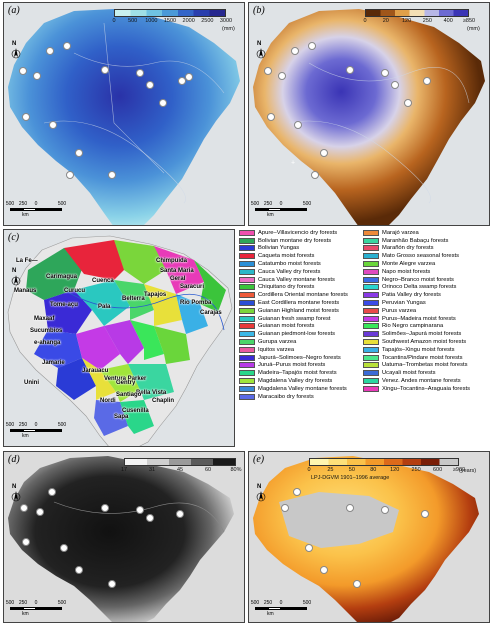 The image size is (491, 625). What do you see at coordinates (226, 21) in the screenshot?
I see `colorbar-tick: 3000` at bounding box center [226, 21].